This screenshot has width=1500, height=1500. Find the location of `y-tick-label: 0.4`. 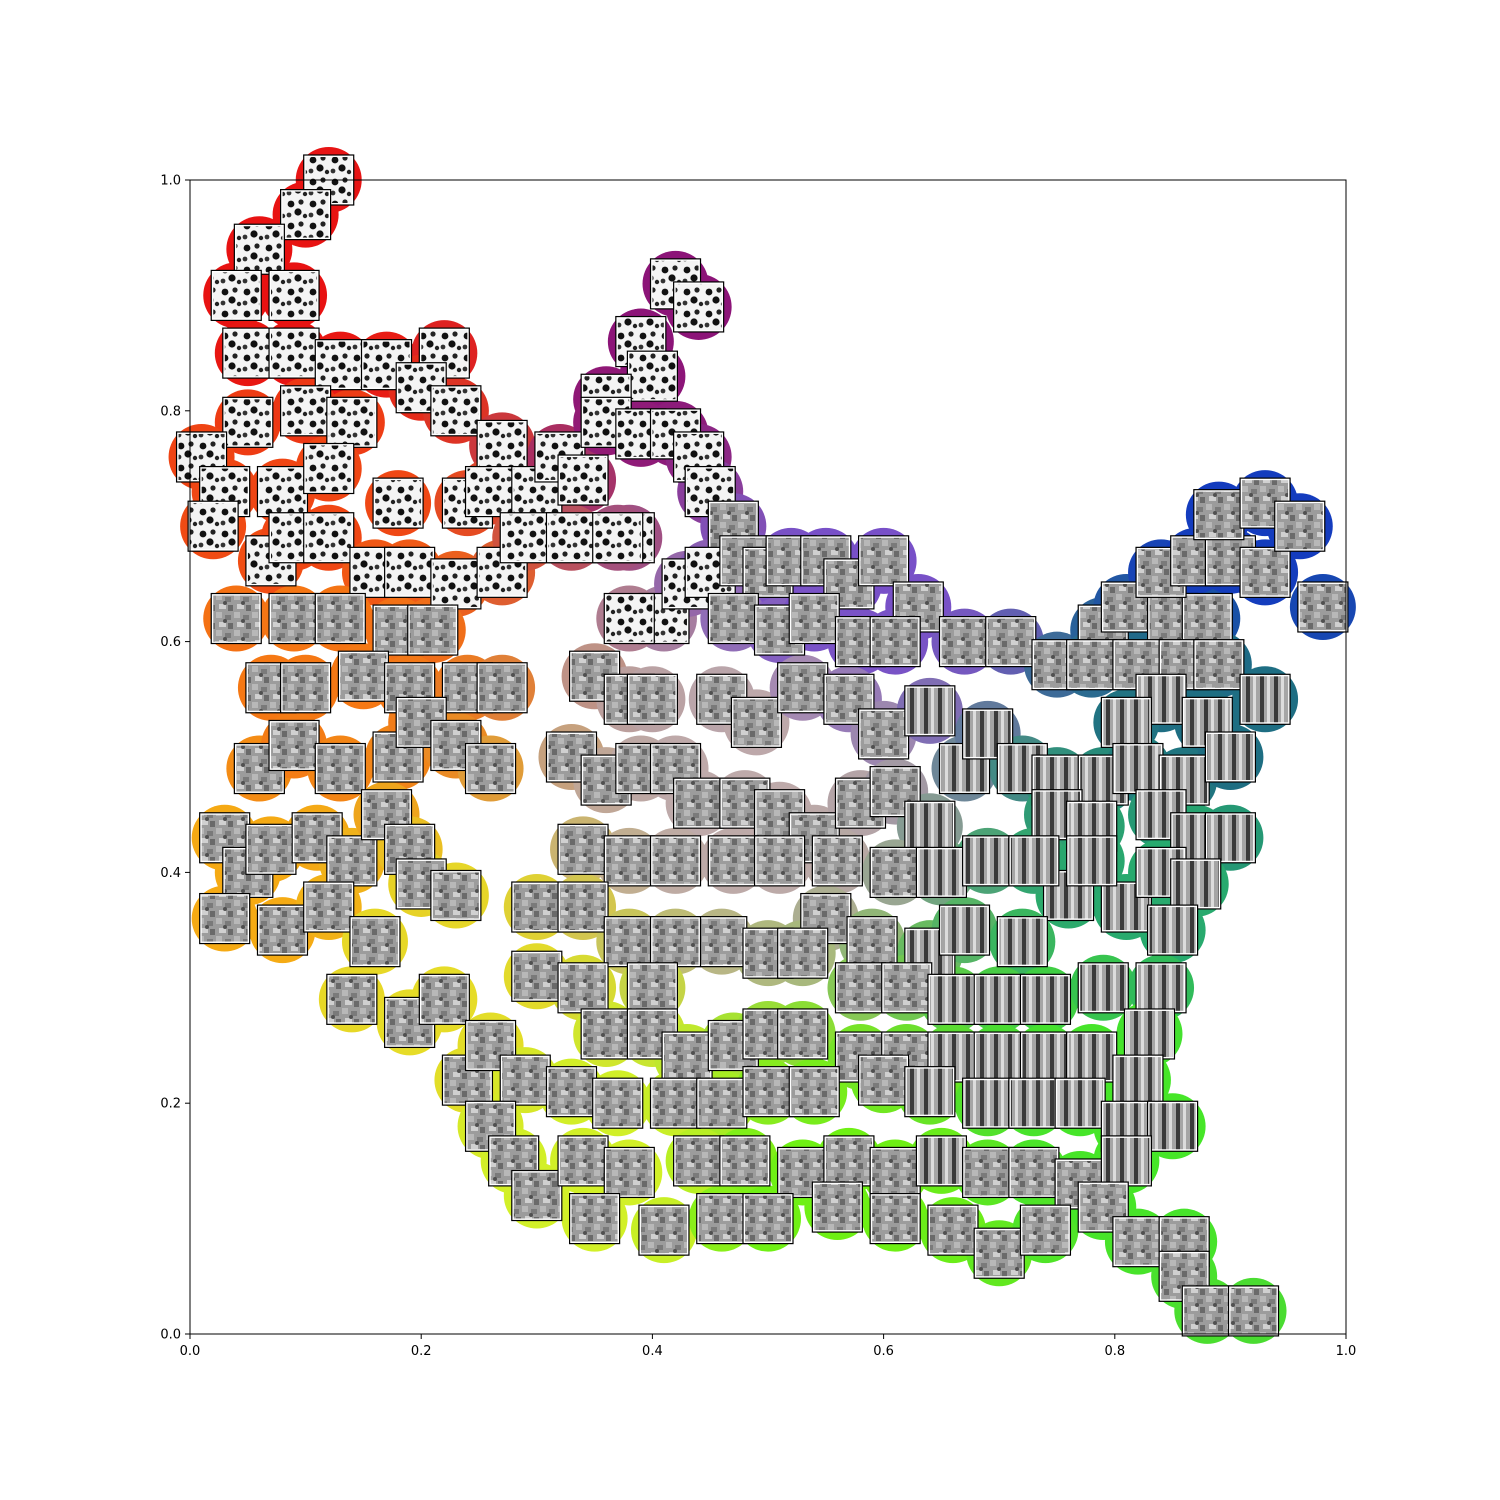

y-tick-label: 0.4 is located at coordinates (170, 873).